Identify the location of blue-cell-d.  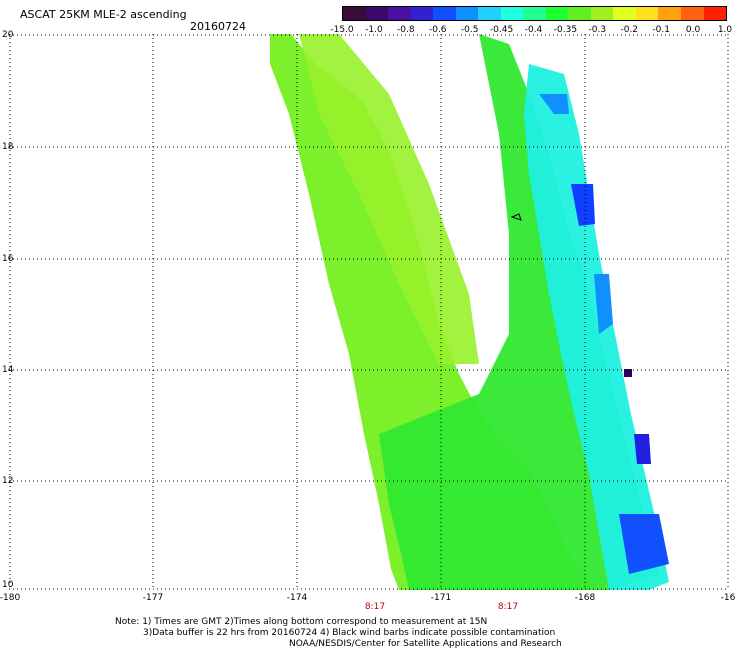
(642, 449).